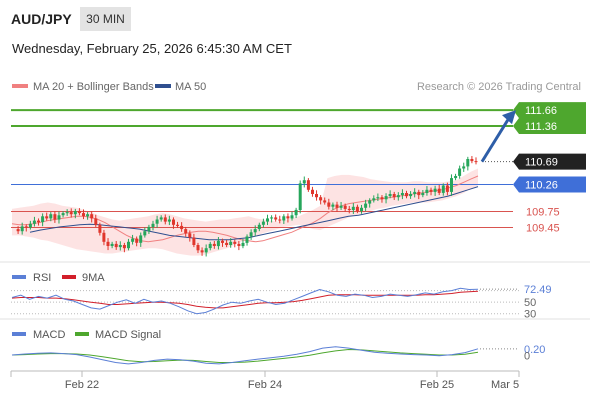 The image size is (590, 400). What do you see at coordinates (543, 213) in the screenshot?
I see `level-label: 109.75` at bounding box center [543, 213].